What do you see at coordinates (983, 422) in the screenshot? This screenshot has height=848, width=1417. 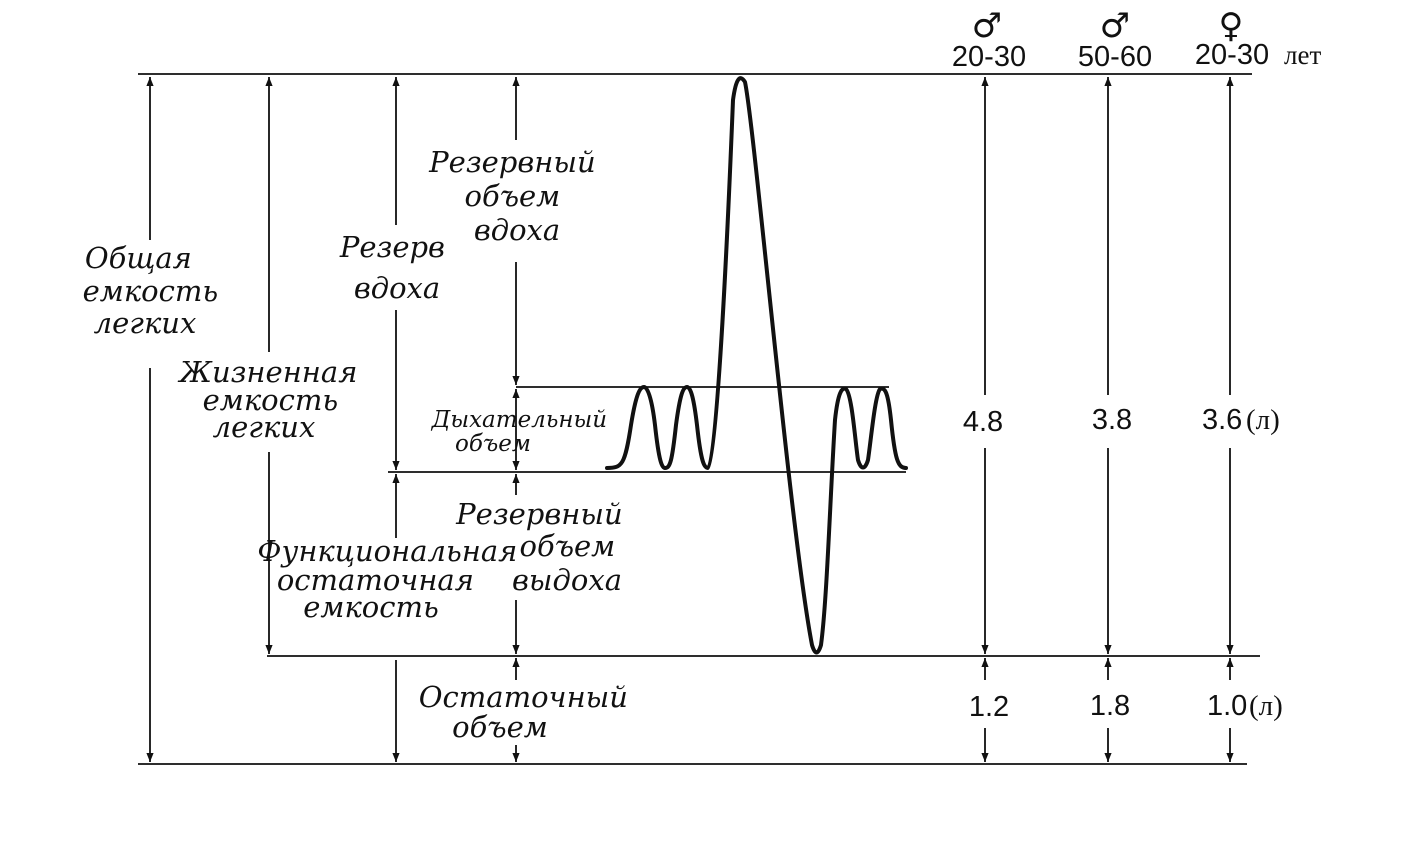 I see `group1-vital-value: 4.8` at bounding box center [983, 422].